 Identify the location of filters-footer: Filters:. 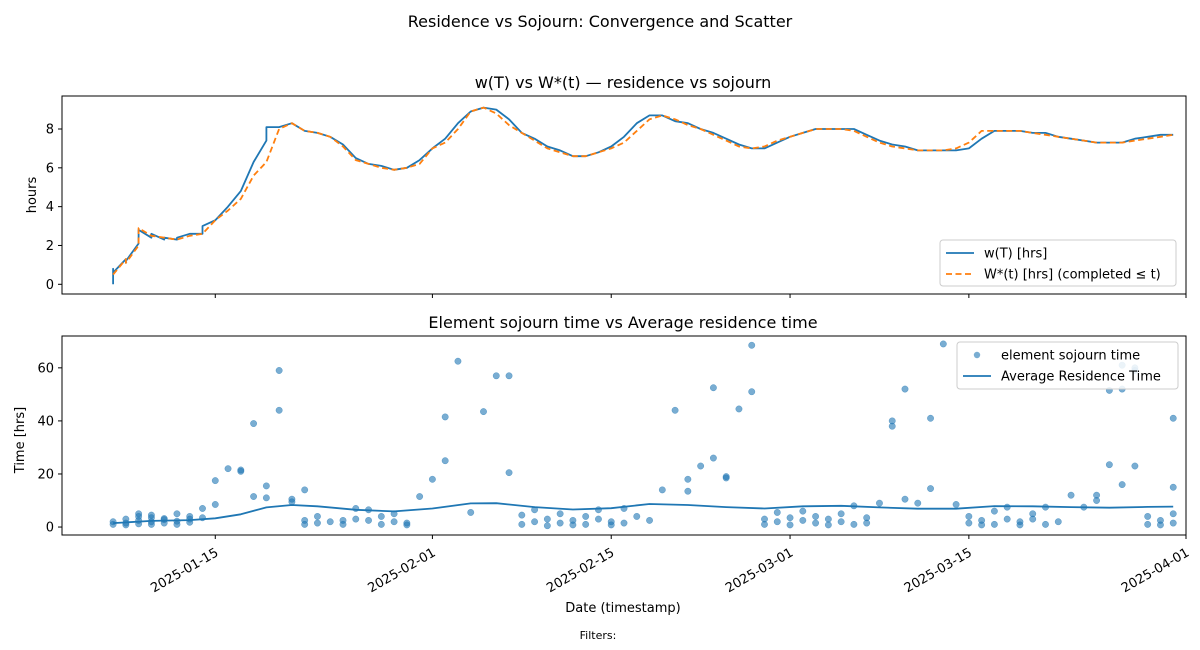
(598, 635).